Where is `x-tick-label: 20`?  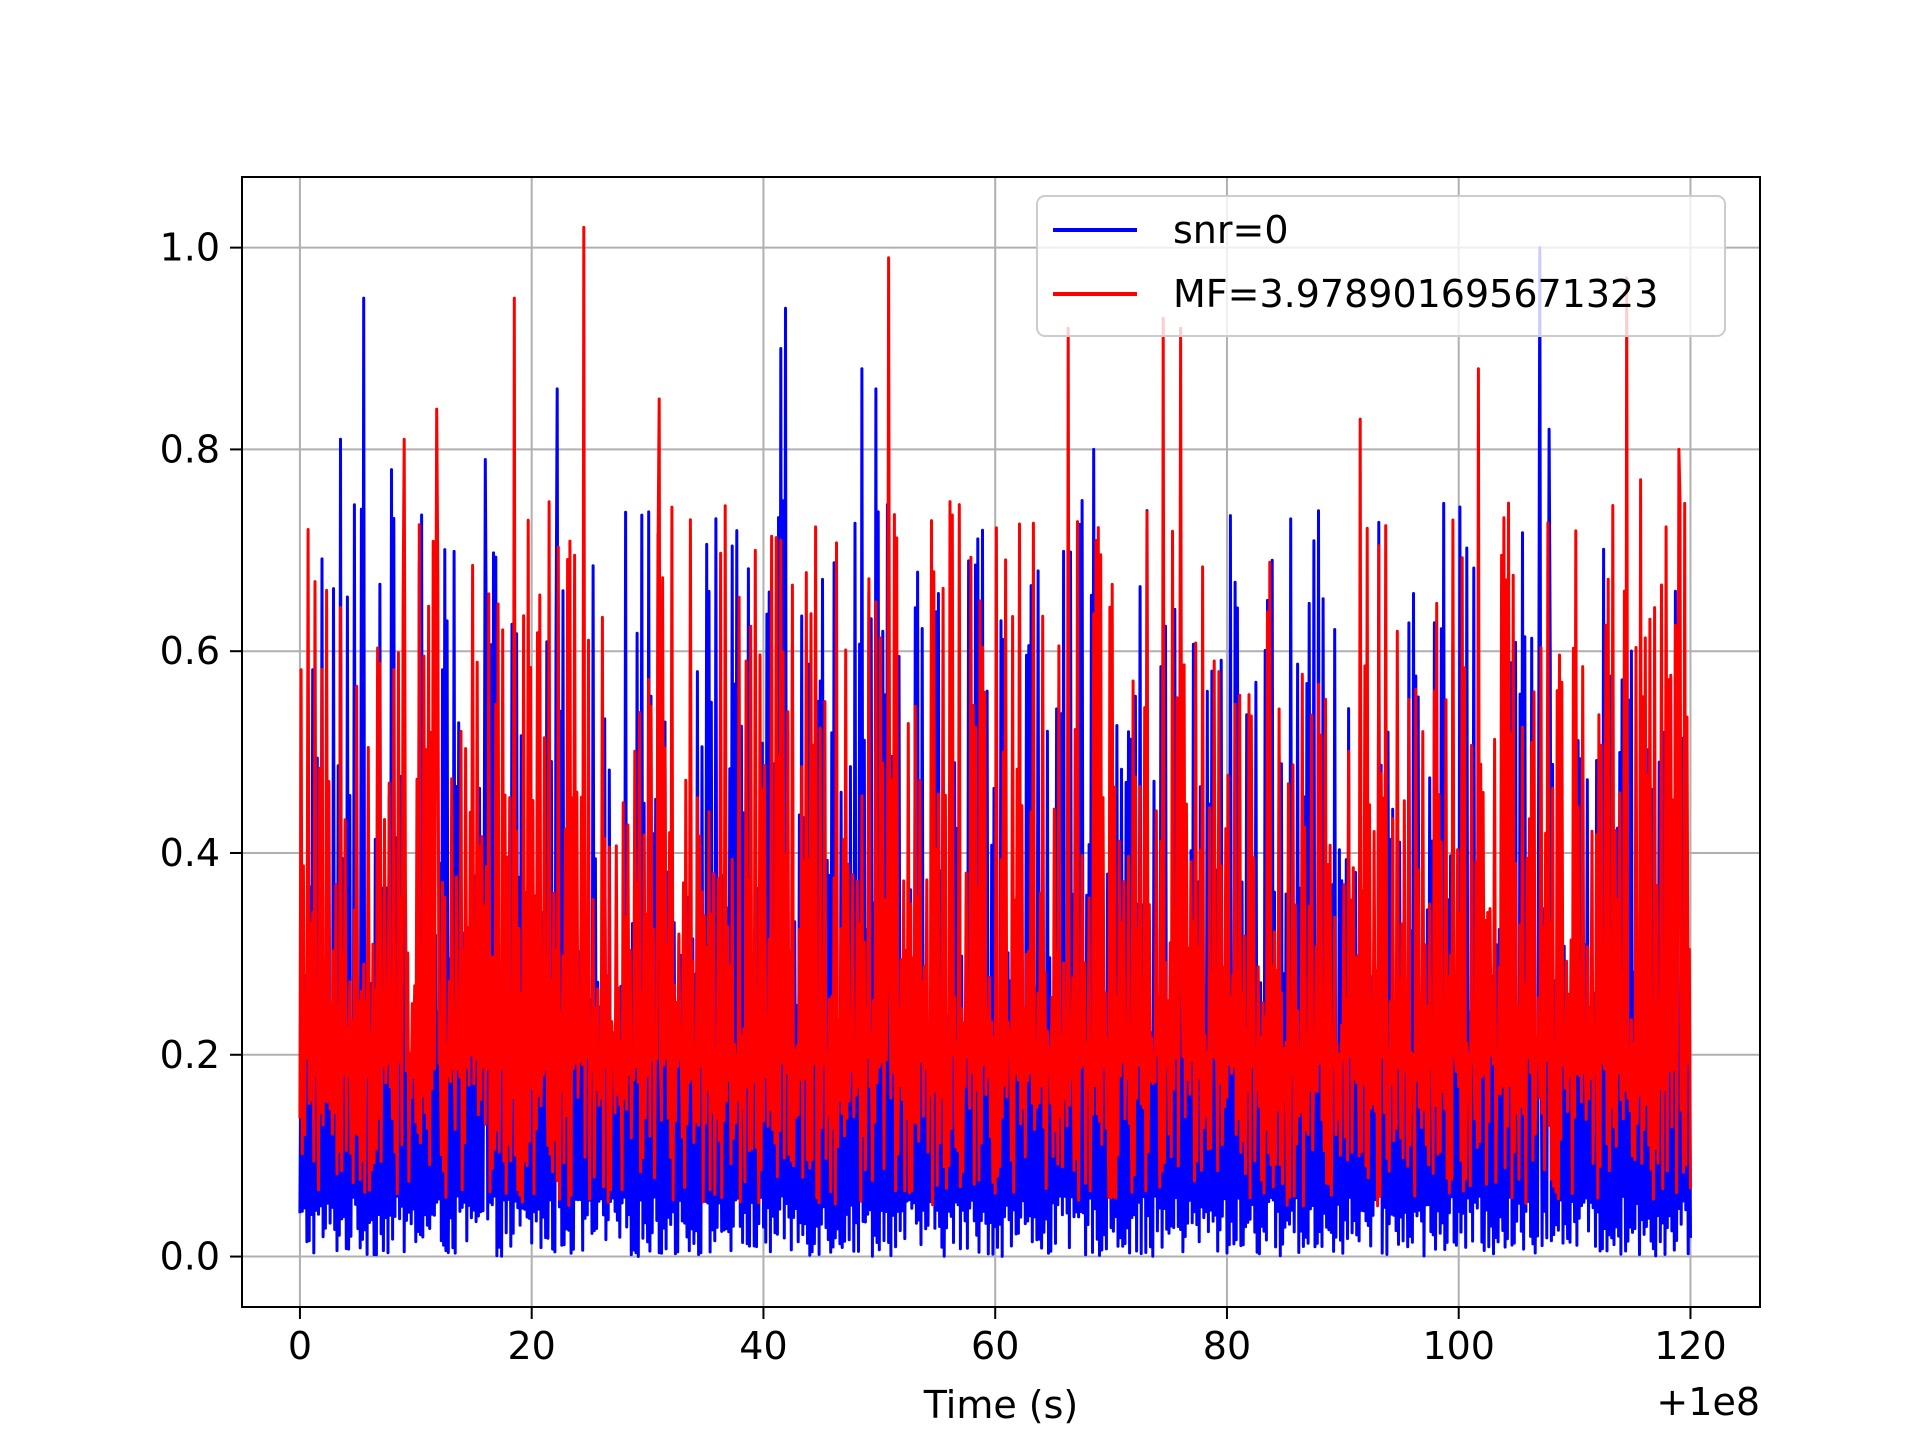 x-tick-label: 20 is located at coordinates (532, 1346).